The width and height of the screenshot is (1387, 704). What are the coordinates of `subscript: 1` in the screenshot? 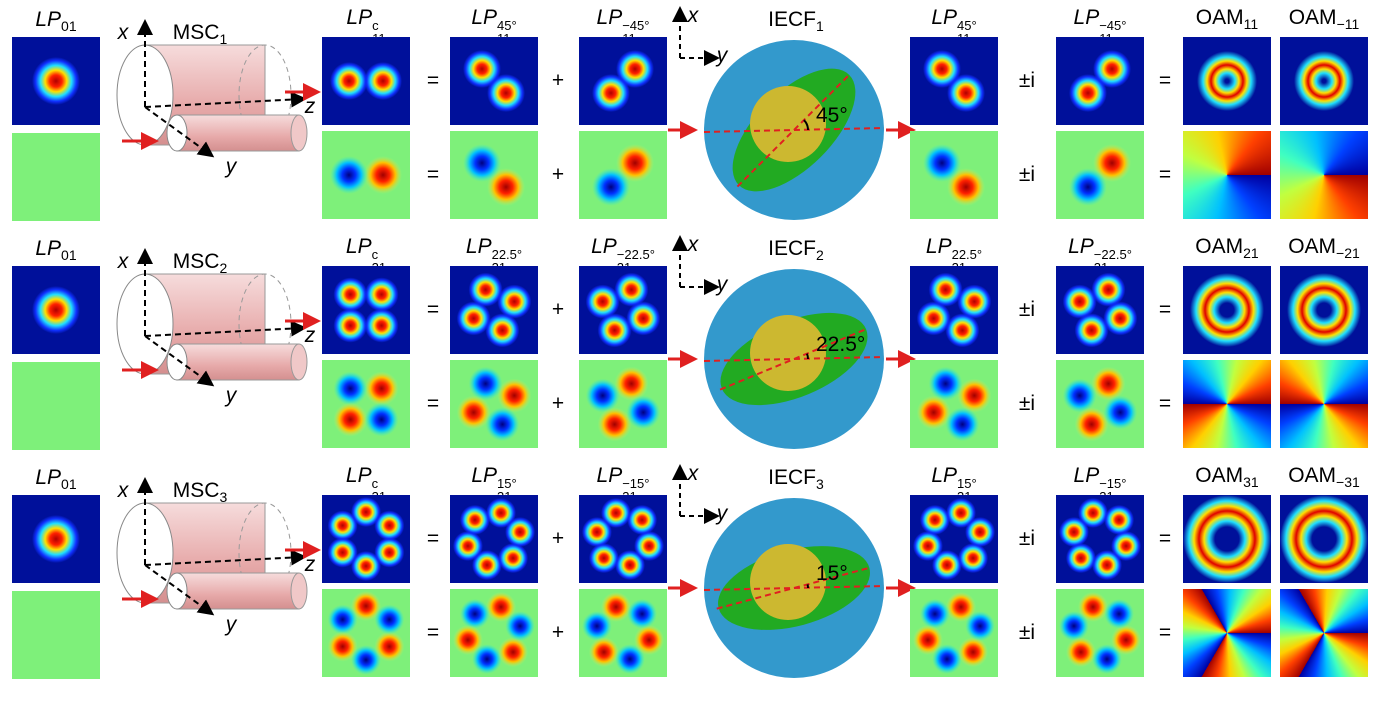 It's located at (820, 26).